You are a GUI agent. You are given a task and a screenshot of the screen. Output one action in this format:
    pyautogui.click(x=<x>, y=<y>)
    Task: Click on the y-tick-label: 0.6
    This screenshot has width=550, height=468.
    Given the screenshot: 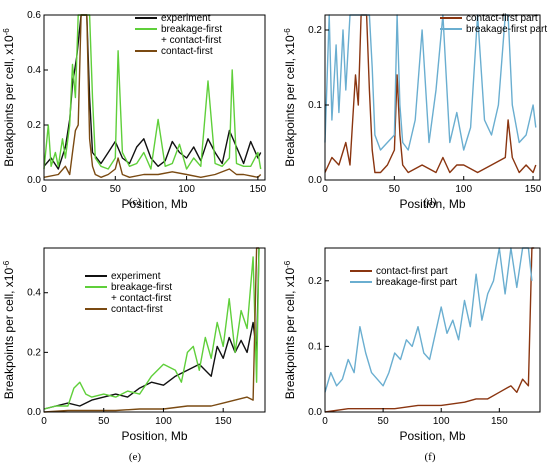 What is the action you would take?
    pyautogui.click(x=34, y=15)
    